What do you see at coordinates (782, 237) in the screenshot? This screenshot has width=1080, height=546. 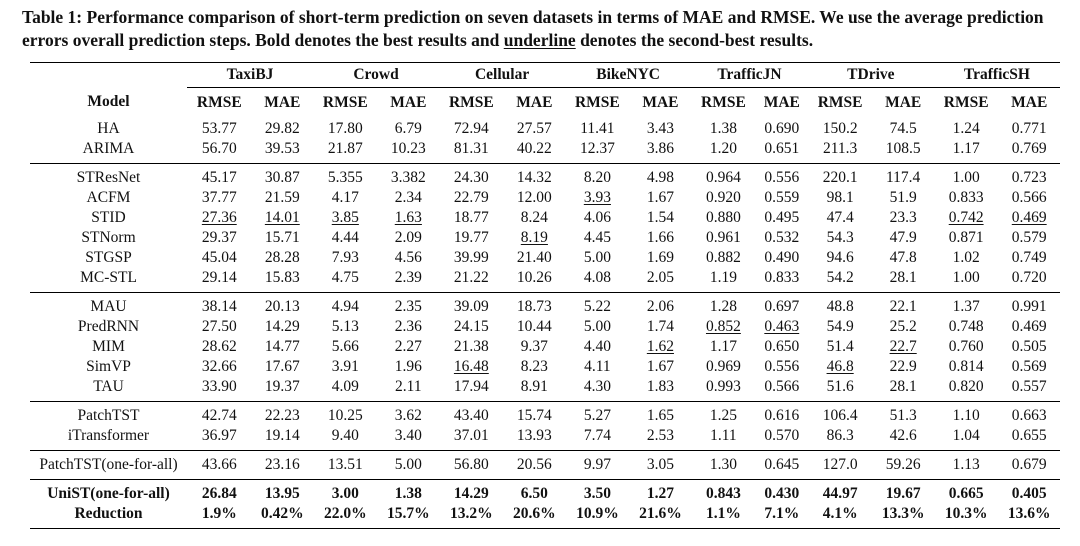 I see `metric-value: 0.532` at bounding box center [782, 237].